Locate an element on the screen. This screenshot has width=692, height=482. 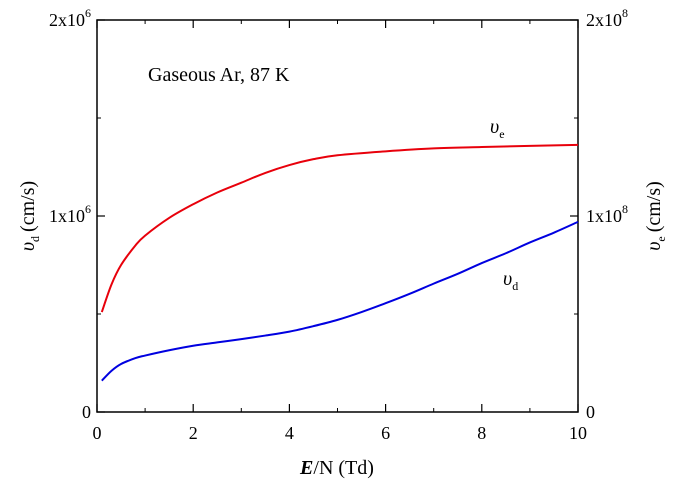
x-tick-label: 6 is located at coordinates (385, 433).